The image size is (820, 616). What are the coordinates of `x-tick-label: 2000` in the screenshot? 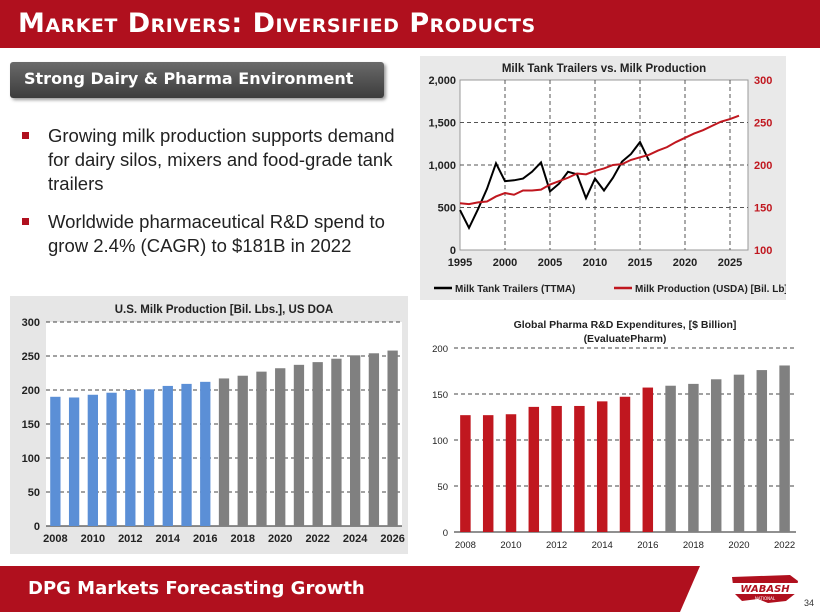 It's located at (505, 263).